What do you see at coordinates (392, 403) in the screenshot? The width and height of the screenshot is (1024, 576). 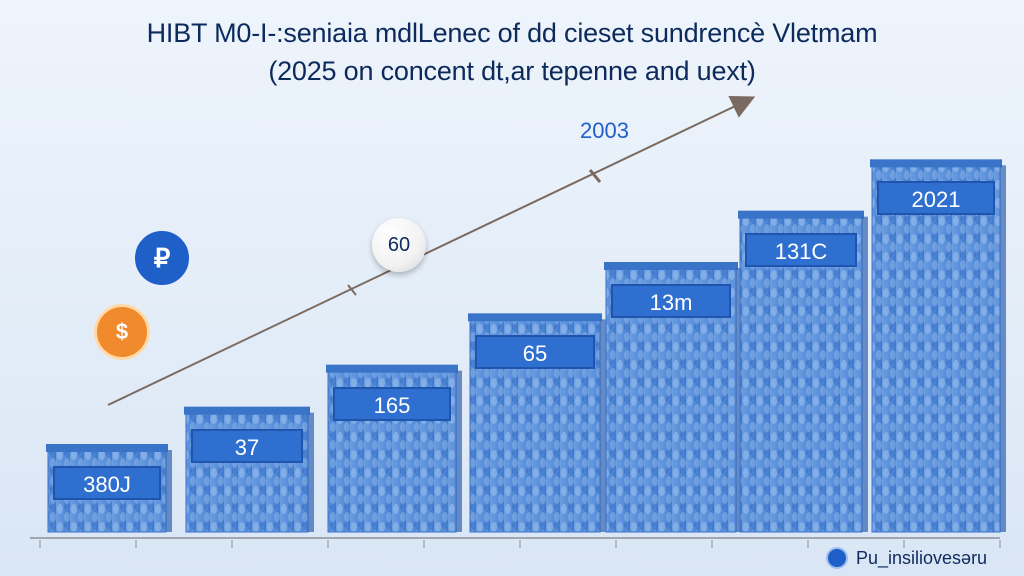 I see `bar-data-label: 165` at bounding box center [392, 403].